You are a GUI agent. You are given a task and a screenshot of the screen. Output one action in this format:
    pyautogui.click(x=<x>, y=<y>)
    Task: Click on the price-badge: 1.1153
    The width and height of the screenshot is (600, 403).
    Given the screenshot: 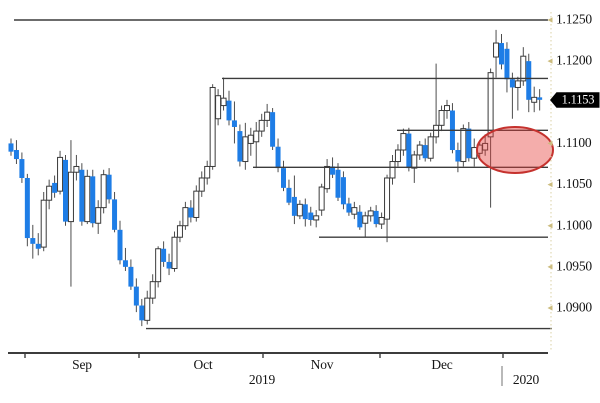 What is the action you would take?
    pyautogui.click(x=575, y=100)
    